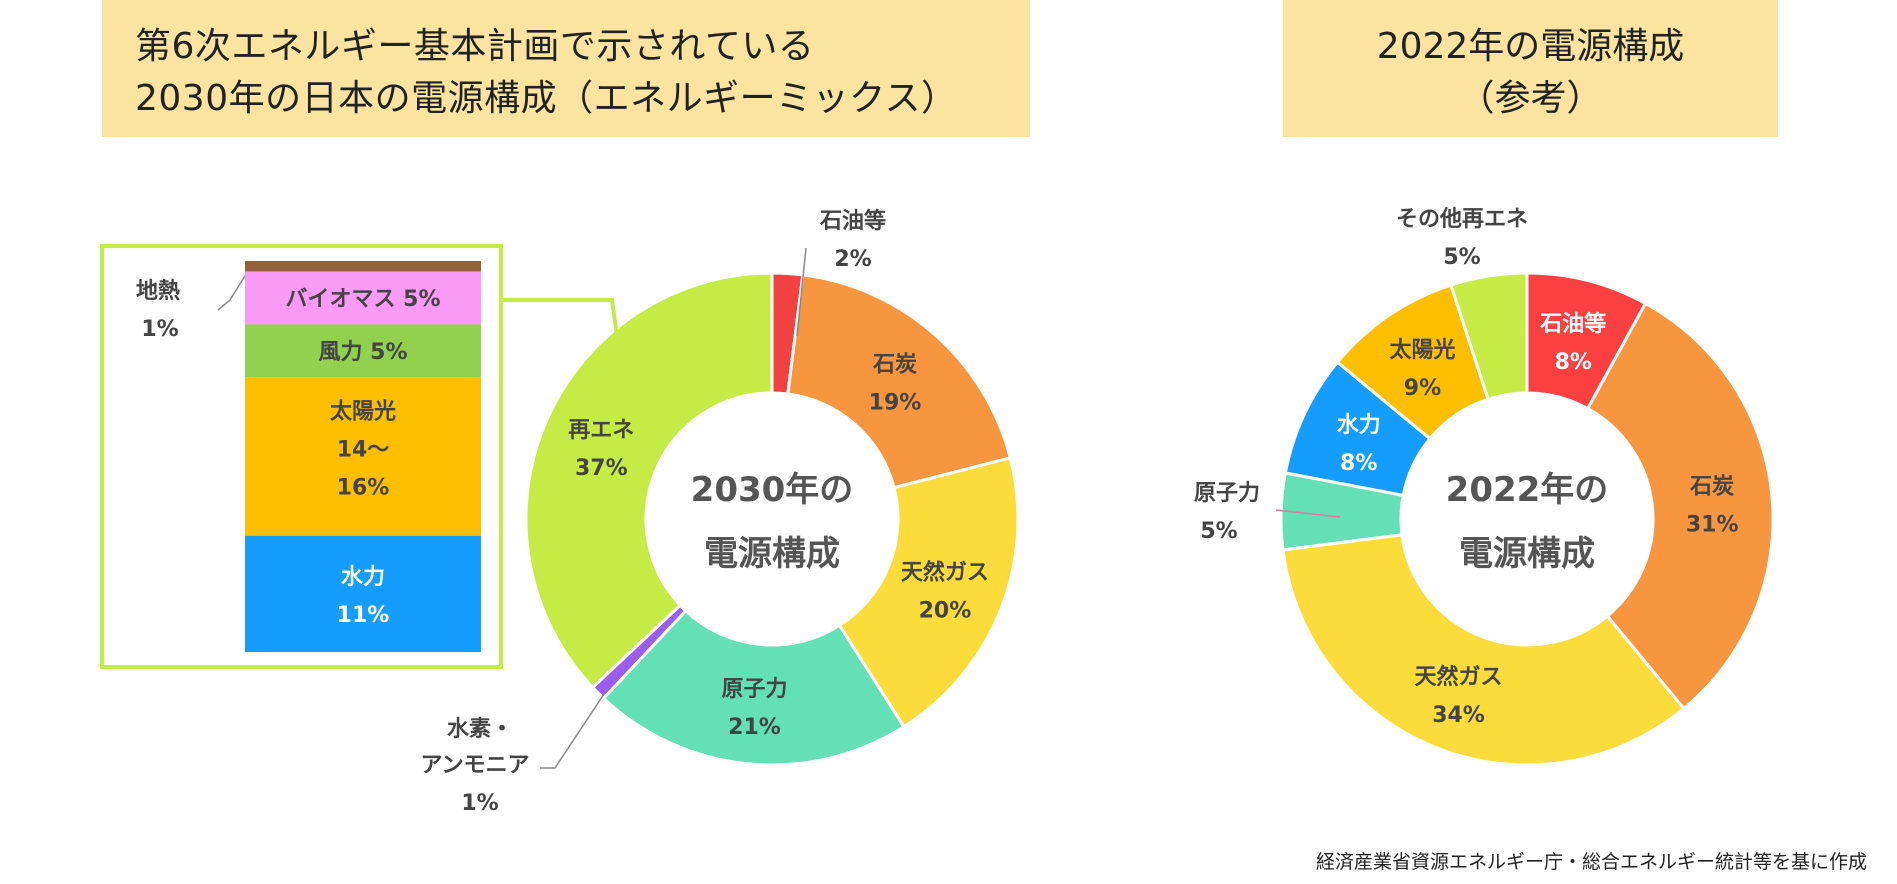 Image resolution: width=1897 pixels, height=884 pixels. What do you see at coordinates (852, 259) in the screenshot?
I see `slice-value-0-0: 2%` at bounding box center [852, 259].